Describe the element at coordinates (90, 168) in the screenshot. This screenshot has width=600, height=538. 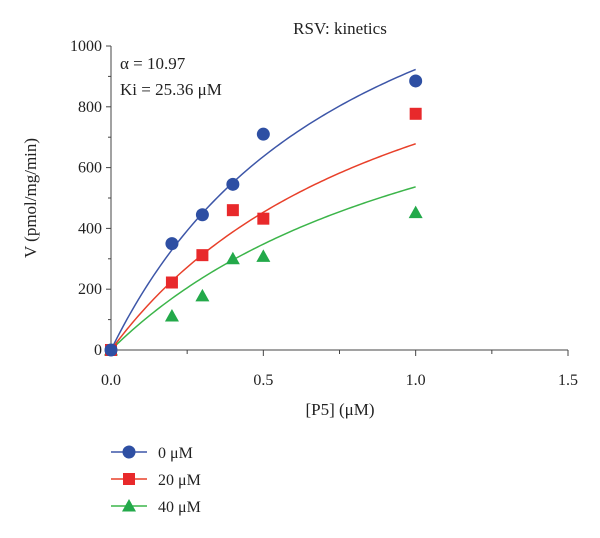
I see `y-tick-label: 600` at that location.